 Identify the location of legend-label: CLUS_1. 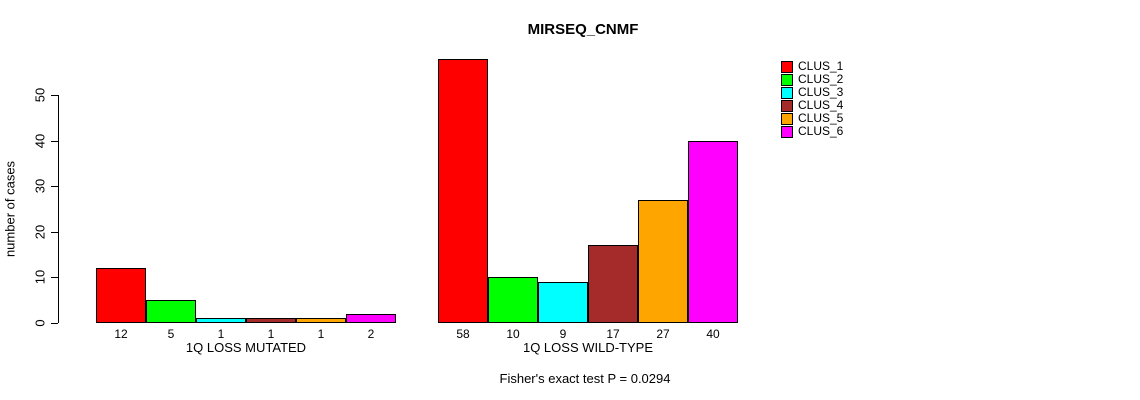
(821, 66).